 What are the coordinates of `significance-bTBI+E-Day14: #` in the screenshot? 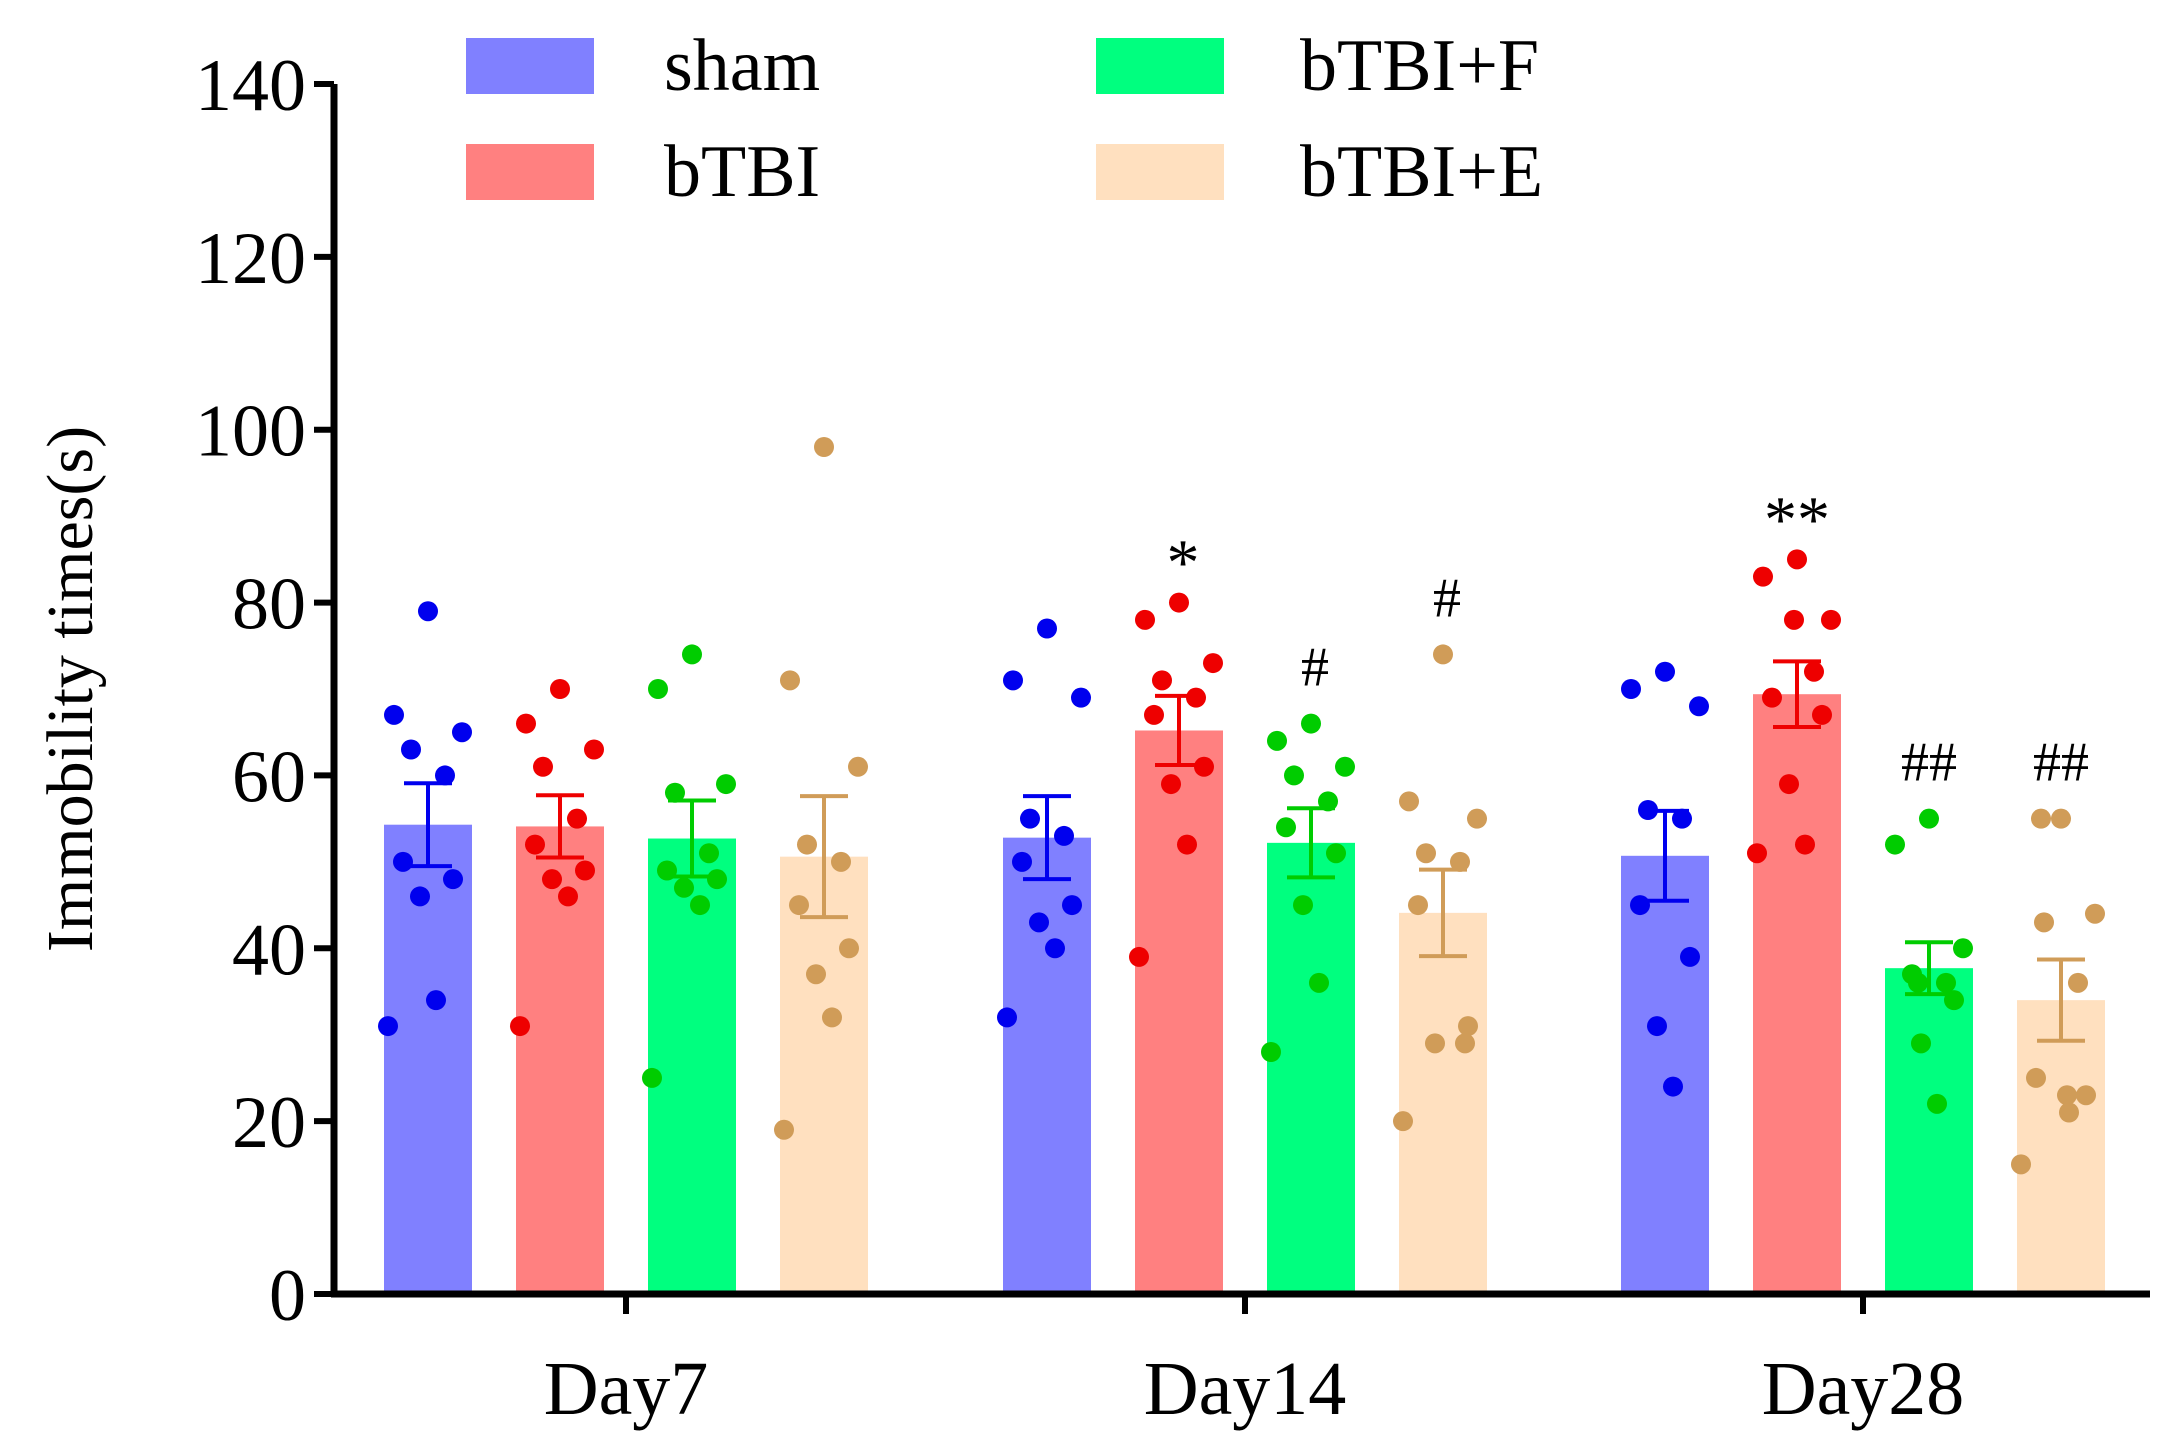 It's located at (1447, 598).